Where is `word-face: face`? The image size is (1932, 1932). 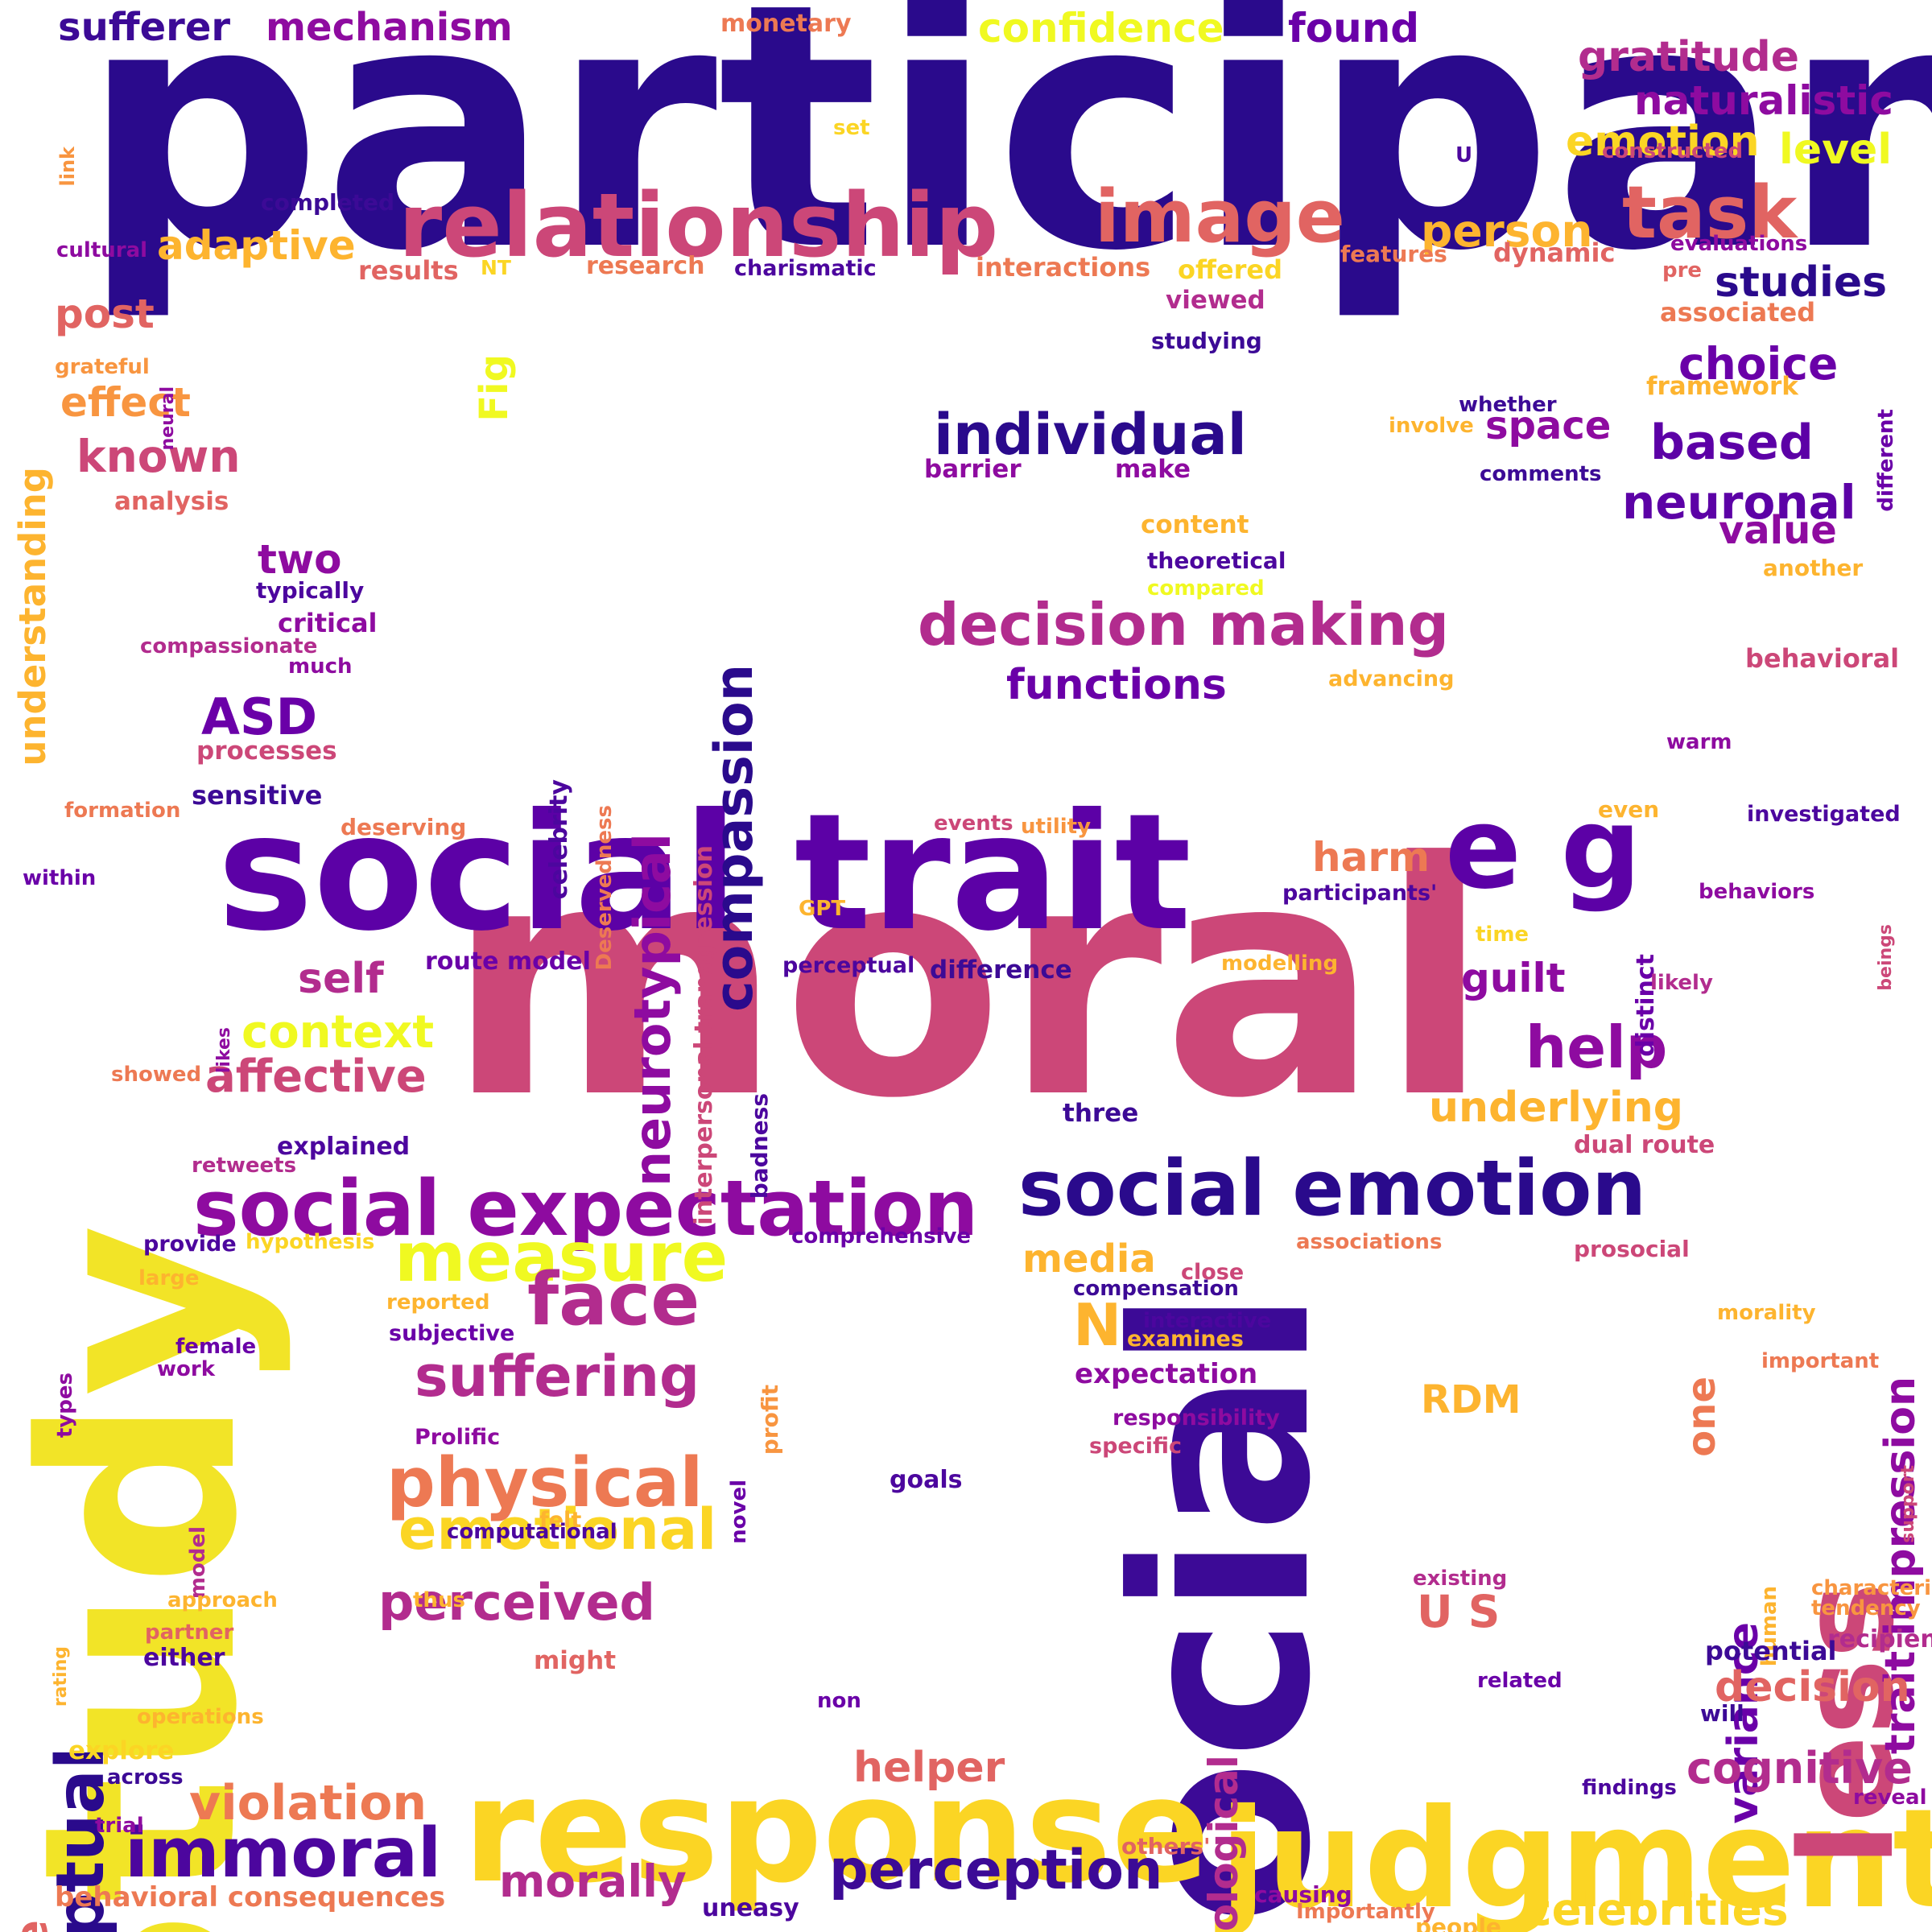
word-face: face is located at coordinates (613, 1299).